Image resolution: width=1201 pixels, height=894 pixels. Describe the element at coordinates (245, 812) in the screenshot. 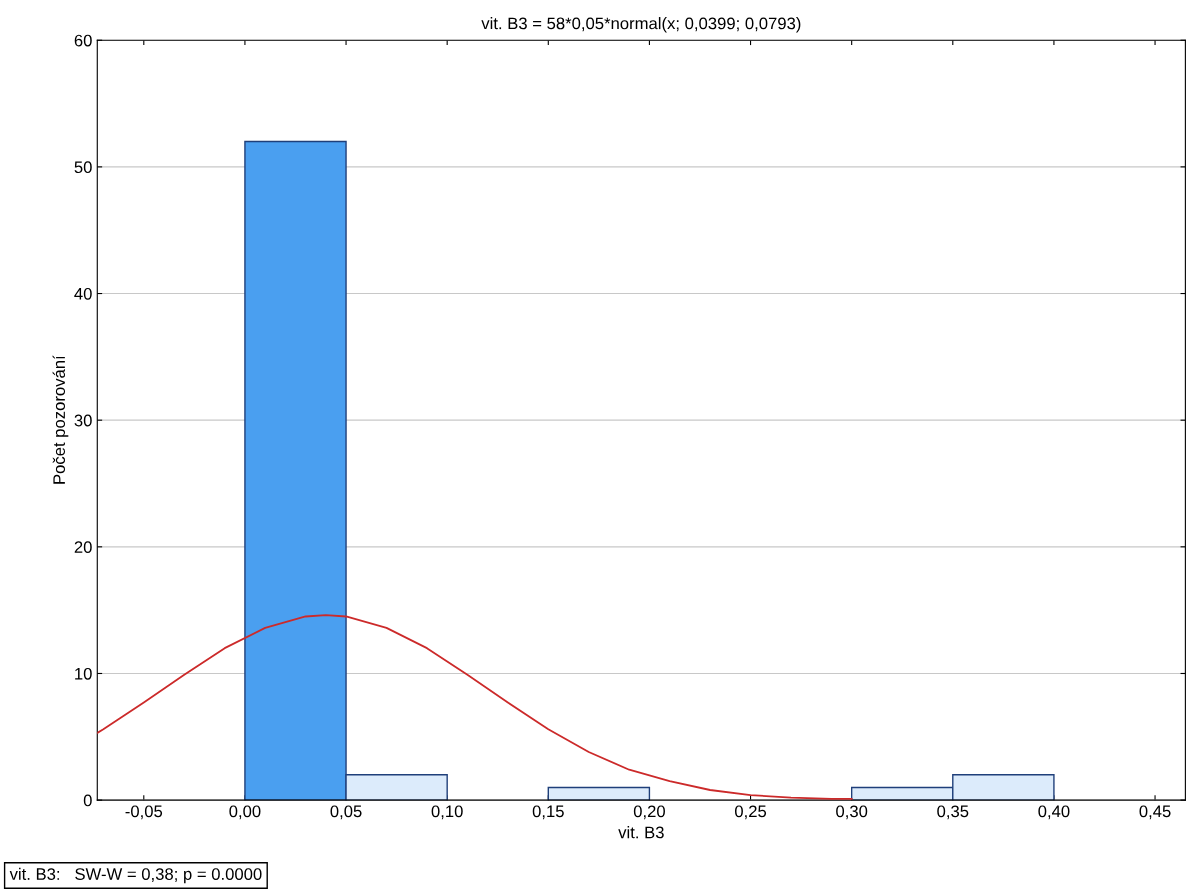

I see `x-tick-label: 0,00` at that location.